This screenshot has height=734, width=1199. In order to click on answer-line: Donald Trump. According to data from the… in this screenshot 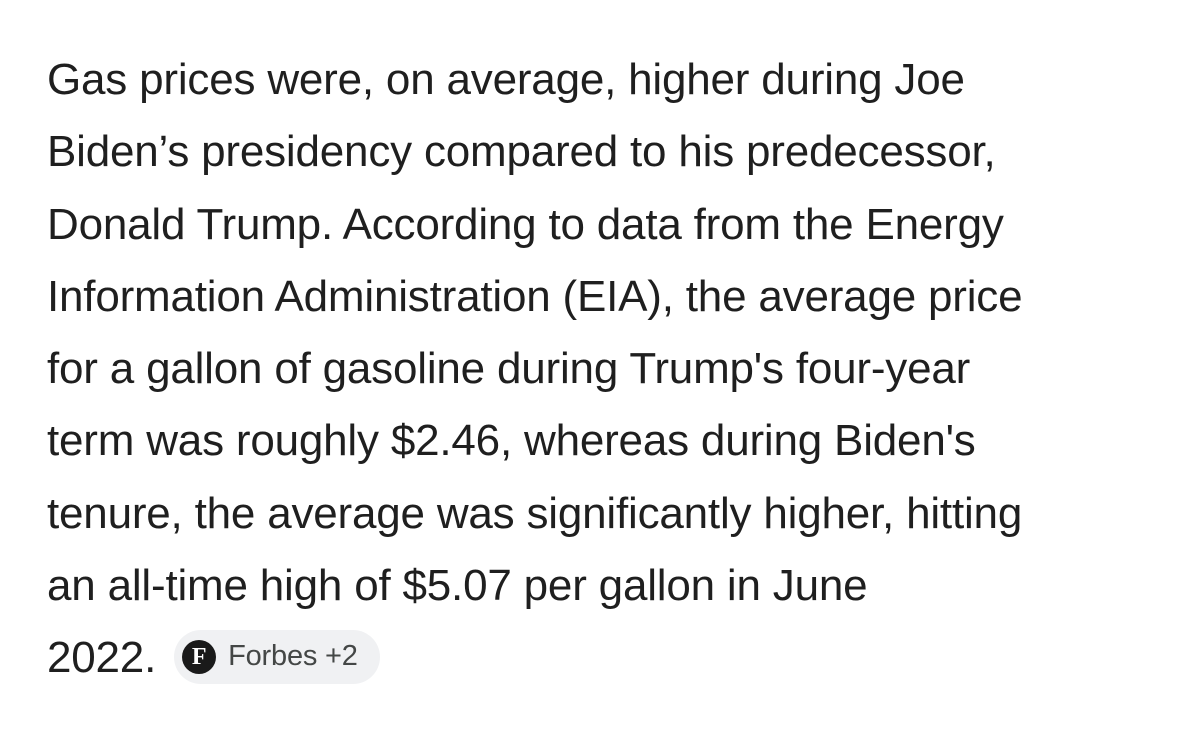, I will do `click(525, 224)`.